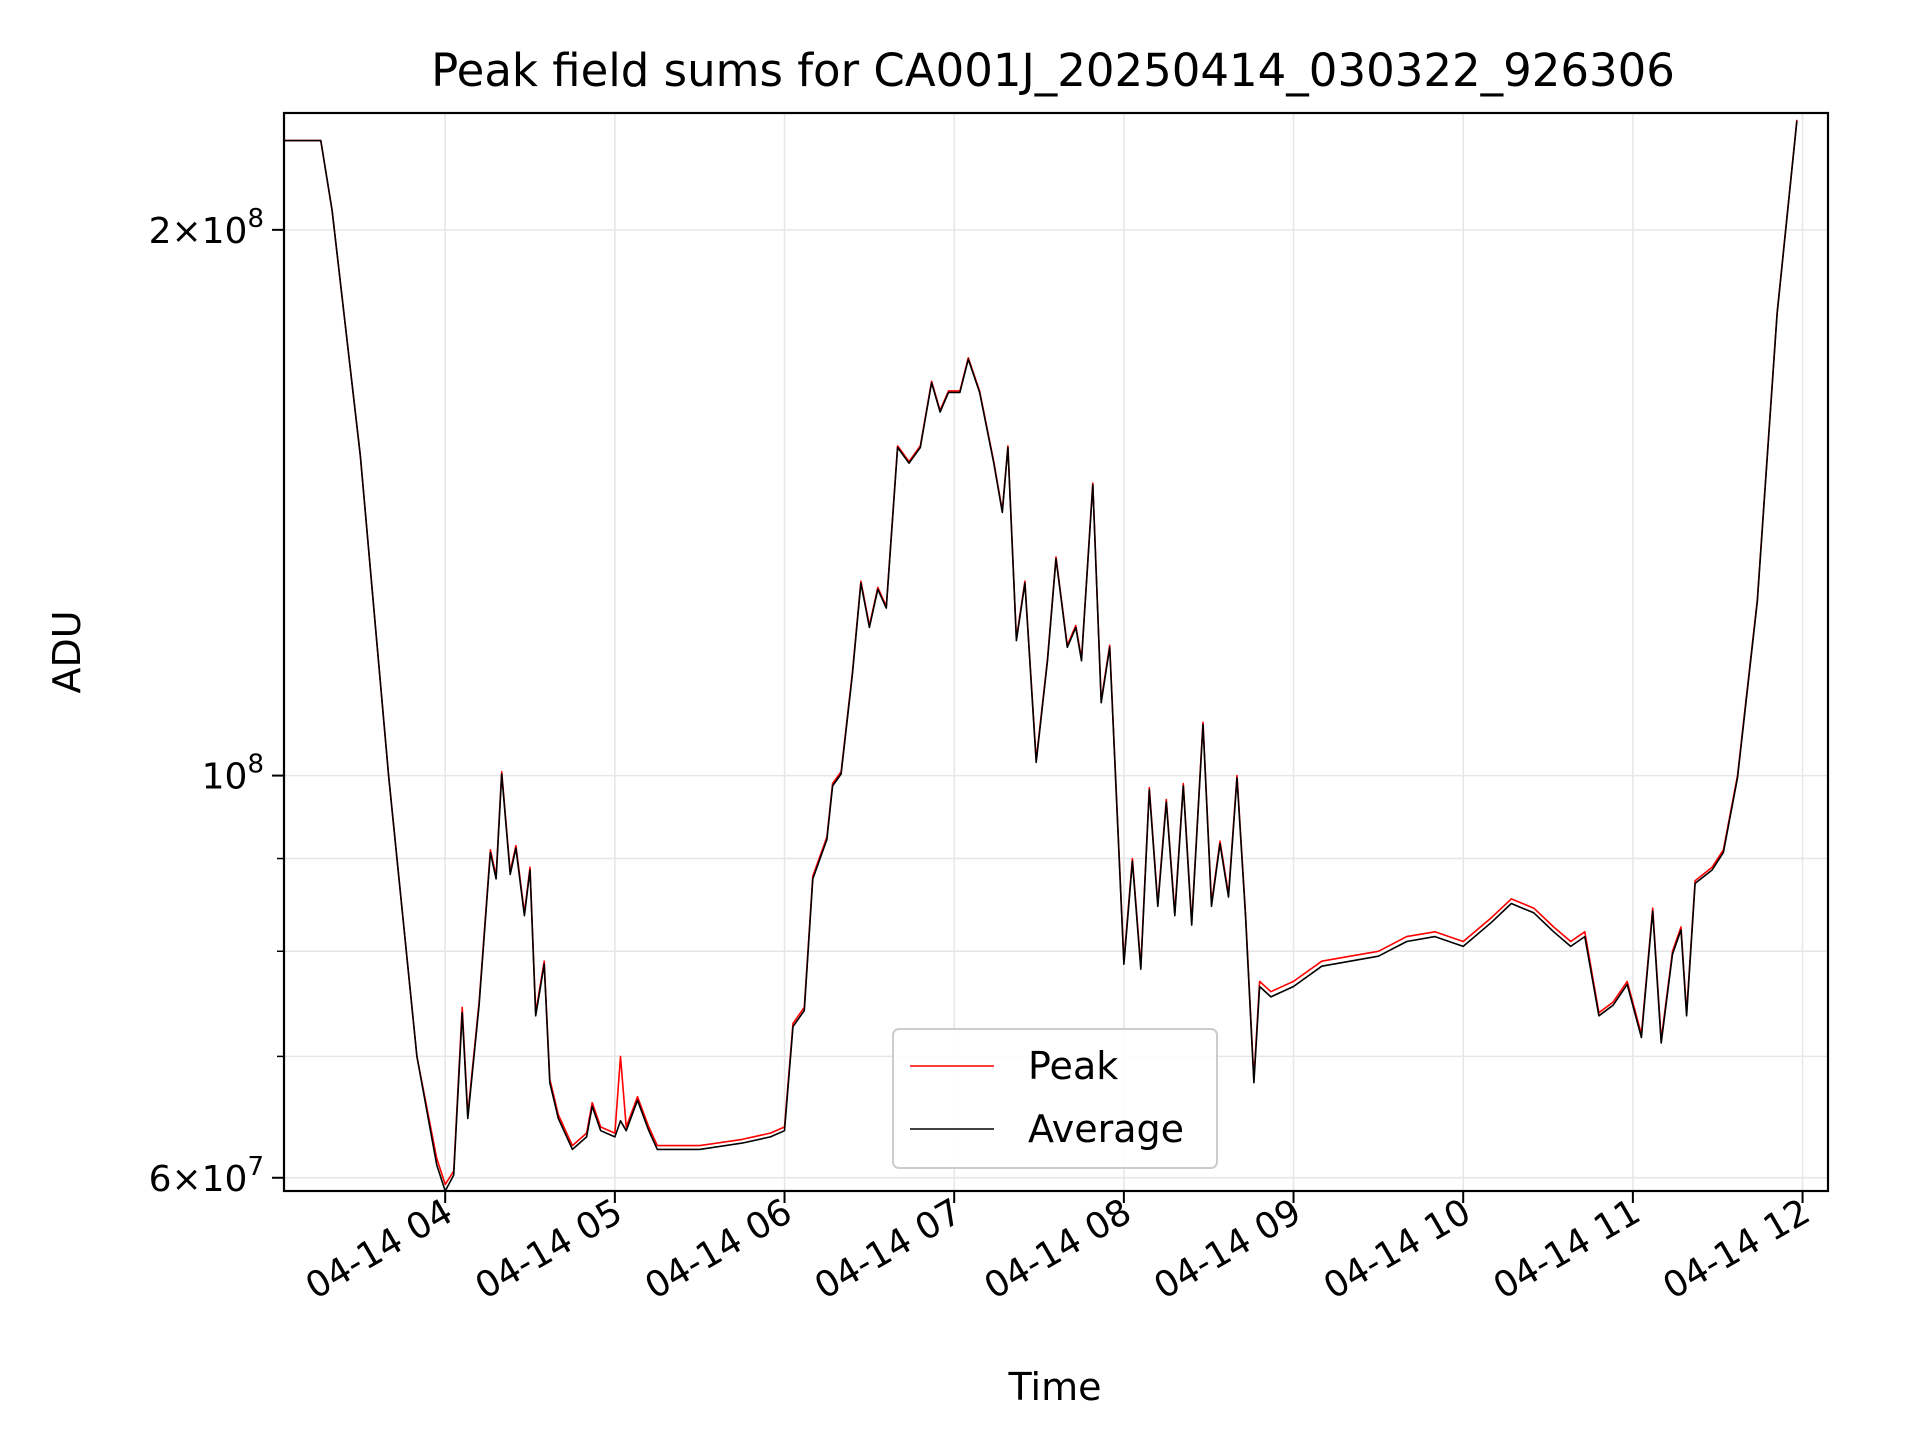  I want to click on y-tick-label: 2×108, so click(206, 228).